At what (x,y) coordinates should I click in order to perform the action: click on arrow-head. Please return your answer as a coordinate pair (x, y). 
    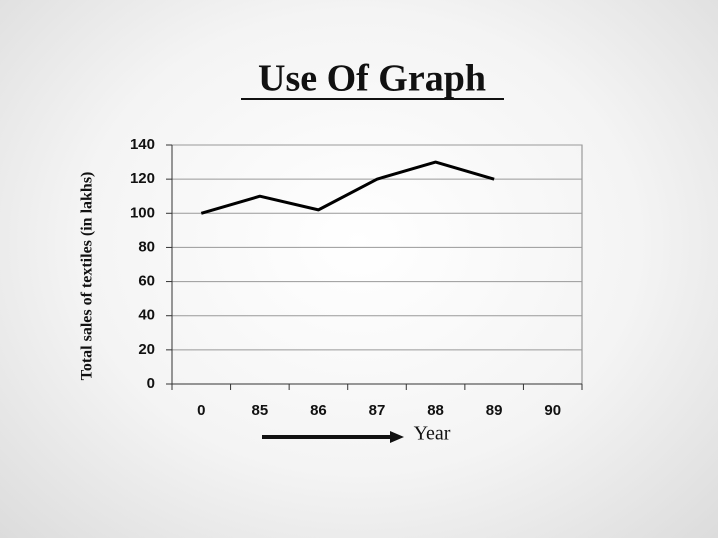
    Looking at the image, I should click on (397, 437).